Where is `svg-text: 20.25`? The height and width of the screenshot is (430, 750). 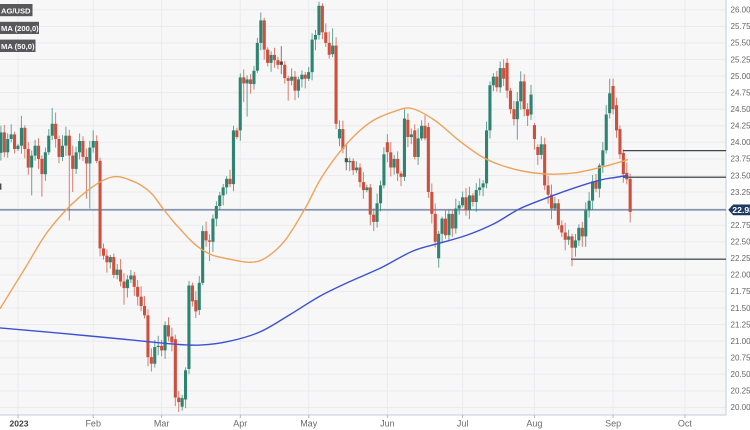 svg-text: 20.25 is located at coordinates (740, 391).